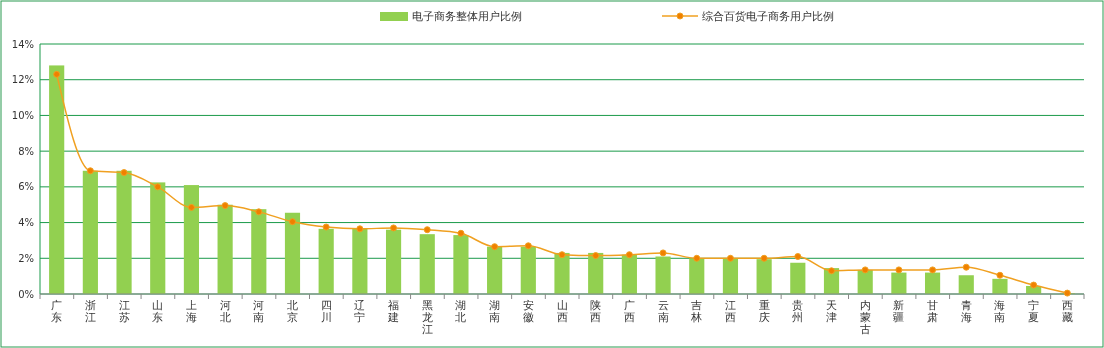 This screenshot has width=1104, height=348. What do you see at coordinates (360, 311) in the screenshot?
I see `x-tick-label: 辽宁` at bounding box center [360, 311].